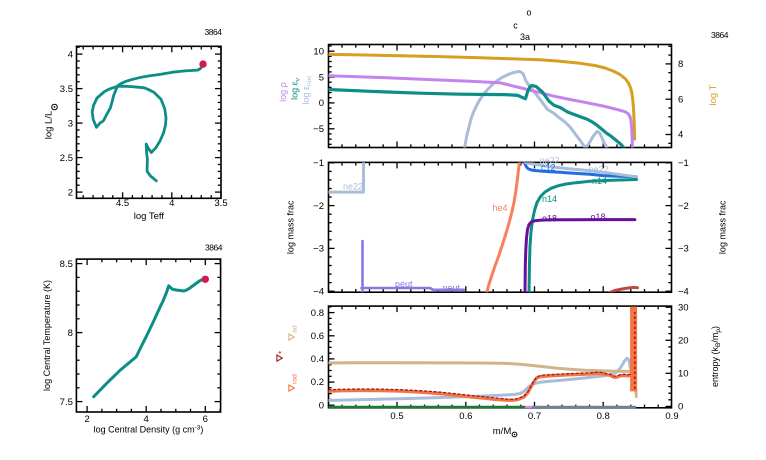 The width and height of the screenshot is (766, 460). I want to click on svg-text: log Teff, so click(149, 216).